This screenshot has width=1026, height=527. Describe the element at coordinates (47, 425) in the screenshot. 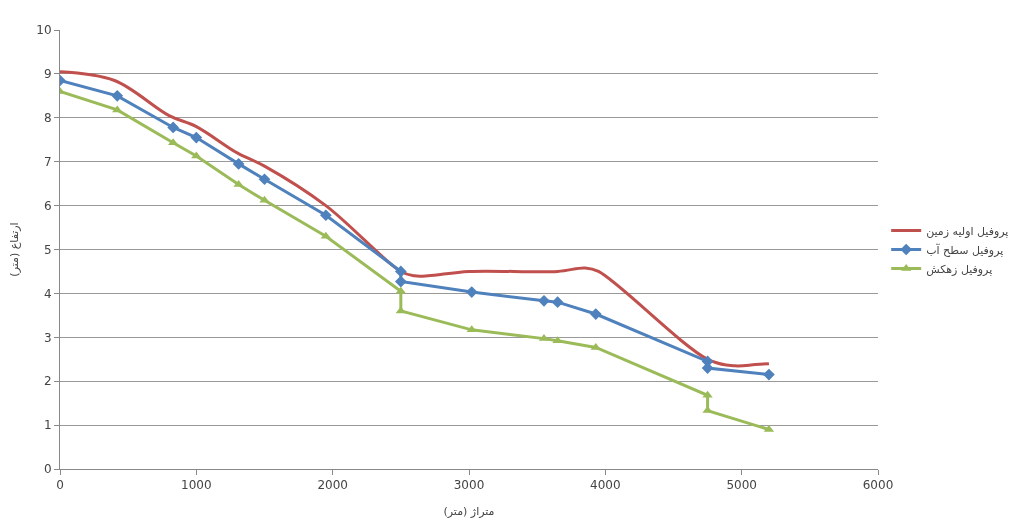

I see `y-tick-label: 1` at that location.